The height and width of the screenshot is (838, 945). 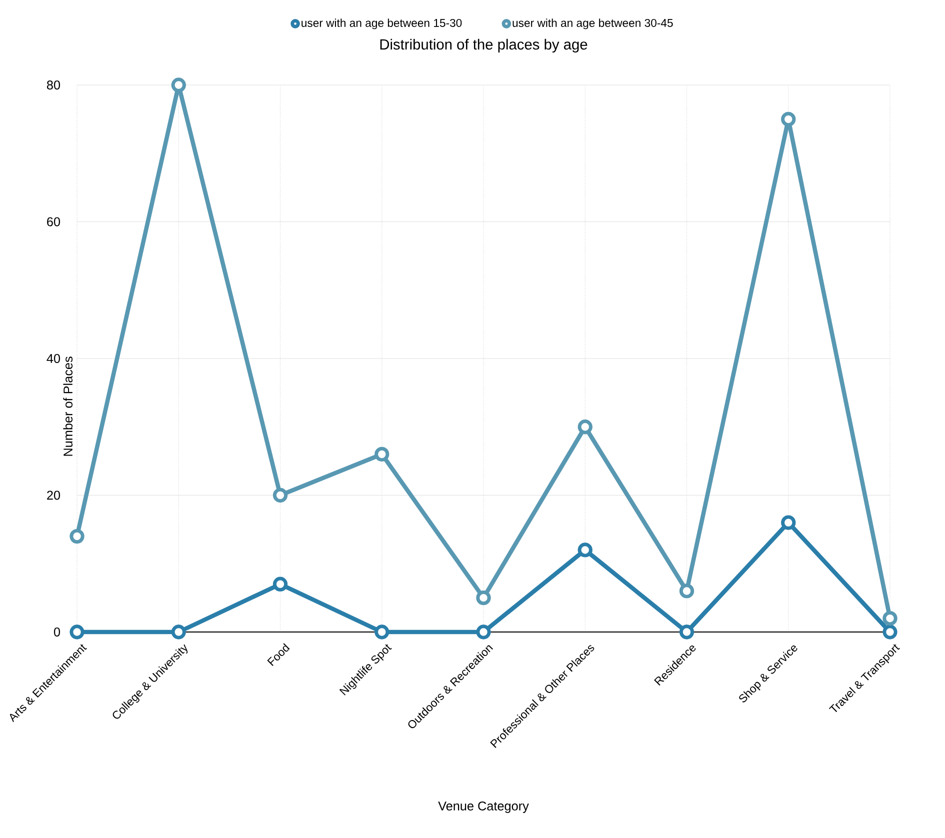 I want to click on y-tick-label: 60, so click(x=53, y=221).